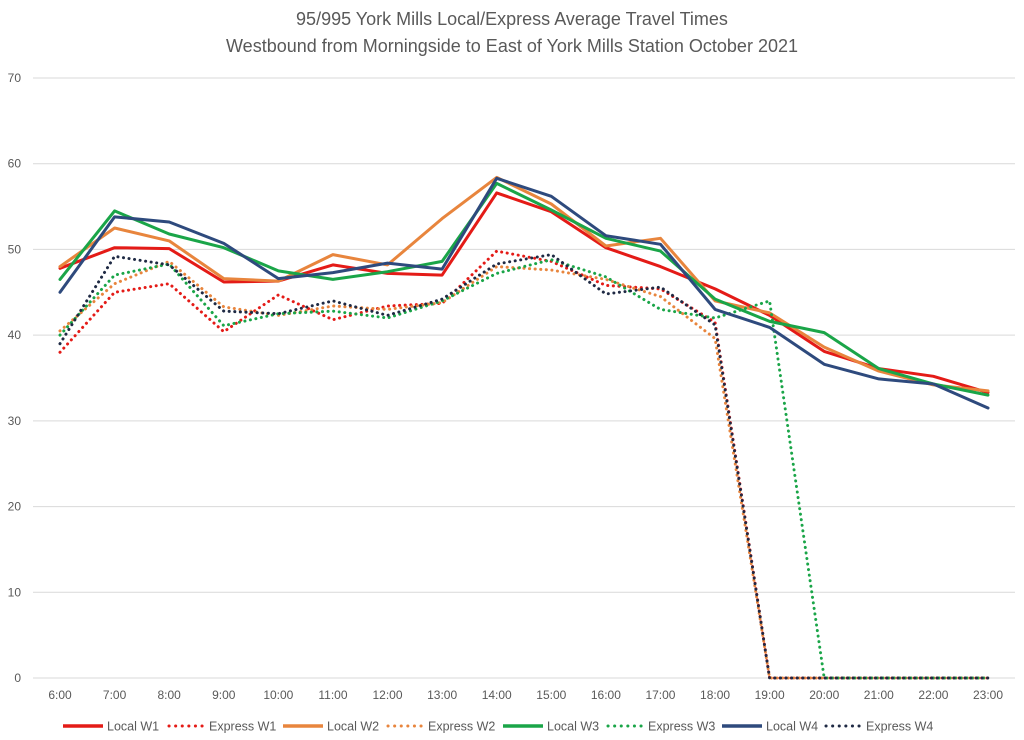  I want to click on x-tick-label: 15:00, so click(551, 695).